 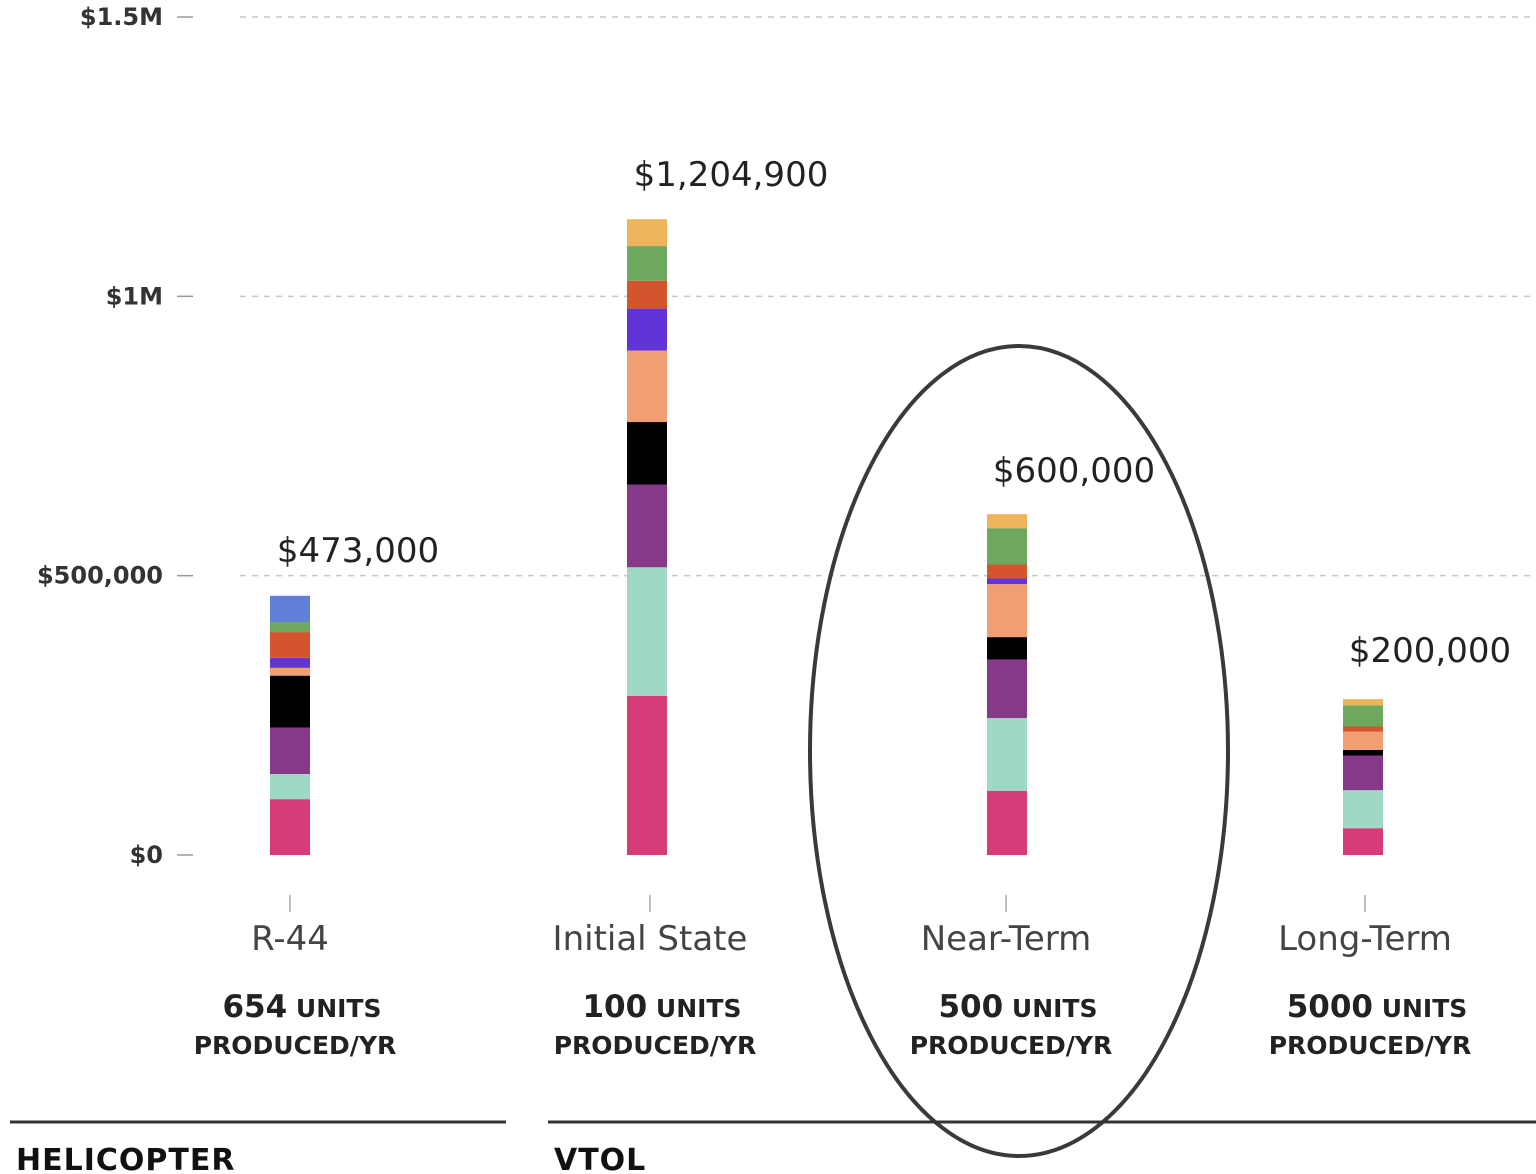 I want to click on y-tick-label: $0, so click(x=146, y=855).